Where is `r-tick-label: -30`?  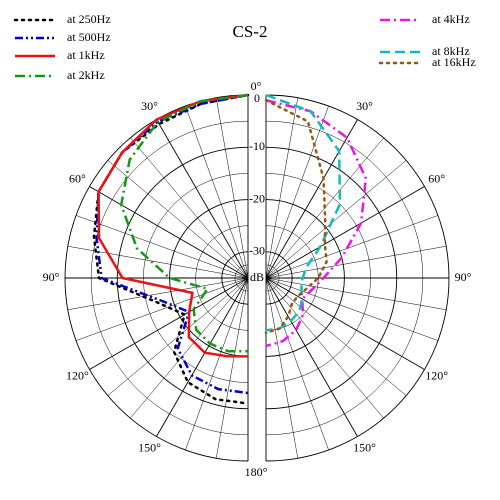 r-tick-label: -30 is located at coordinates (257, 251).